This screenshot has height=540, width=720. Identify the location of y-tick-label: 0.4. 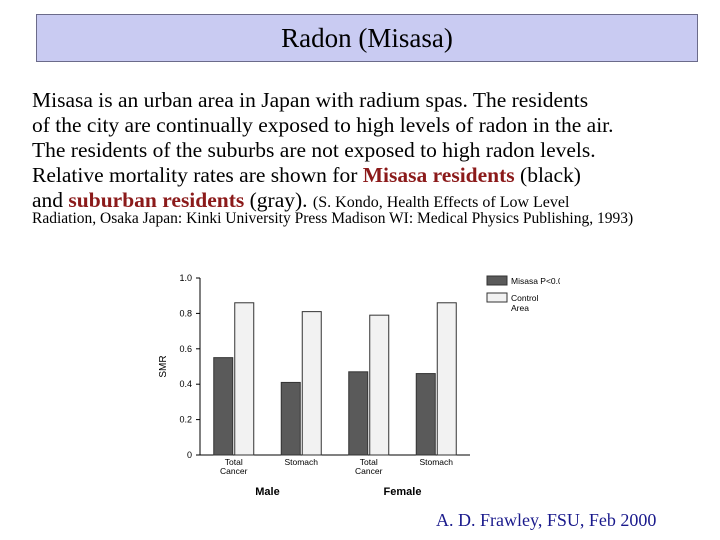
(185, 384).